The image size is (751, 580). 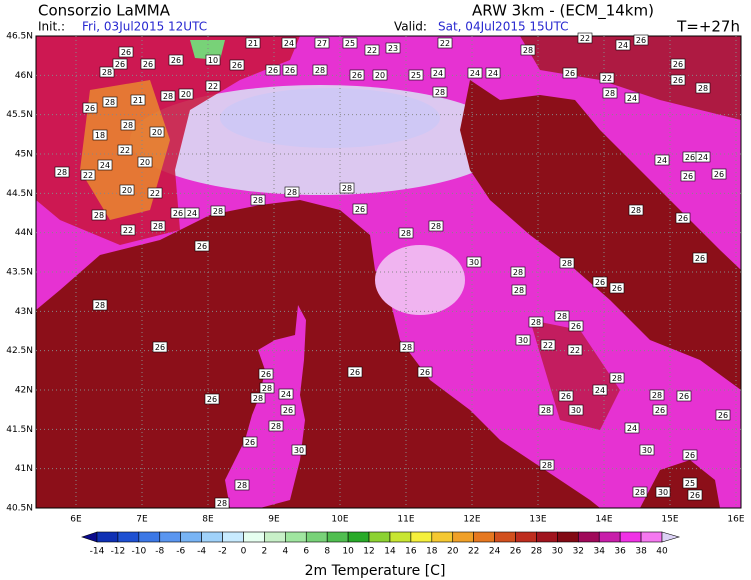 I want to click on lat-label: 43N, so click(x=24, y=312).